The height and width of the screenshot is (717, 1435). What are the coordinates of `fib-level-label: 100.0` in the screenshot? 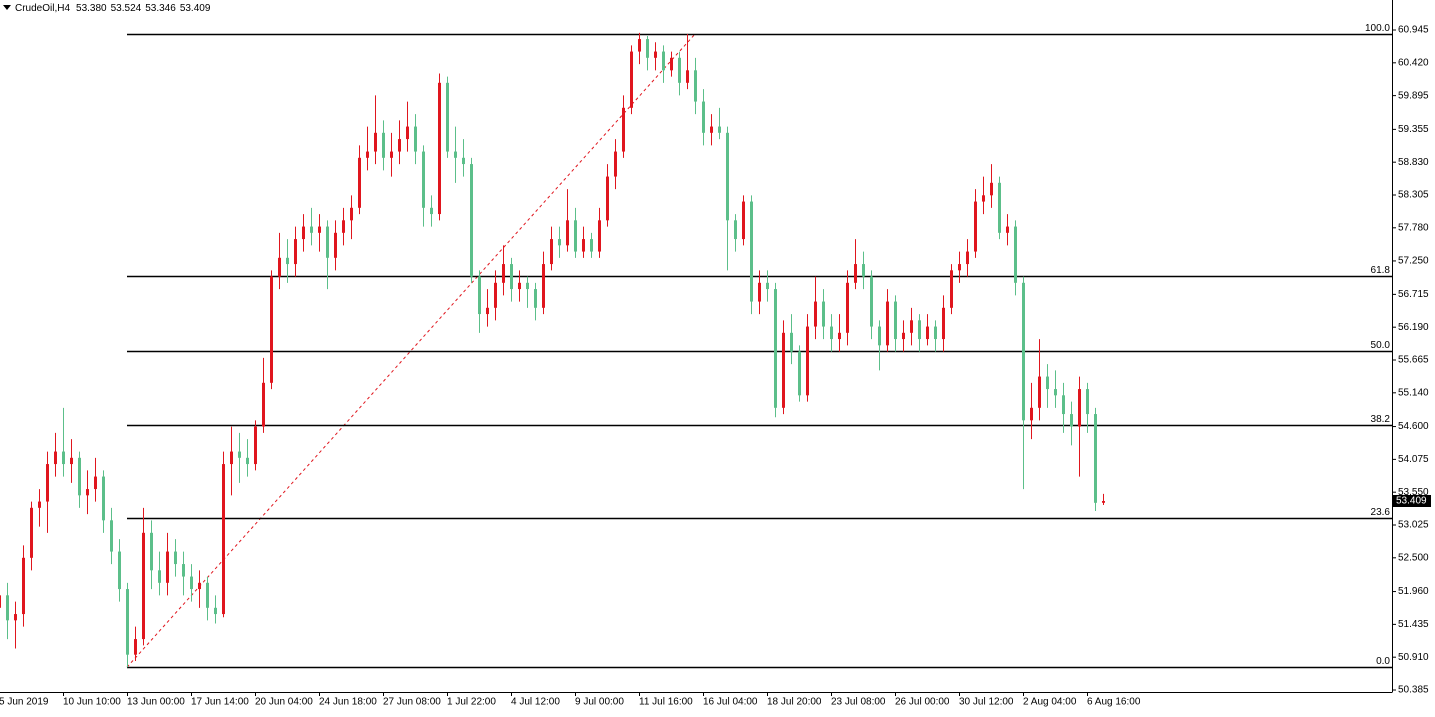 It's located at (1377, 28).